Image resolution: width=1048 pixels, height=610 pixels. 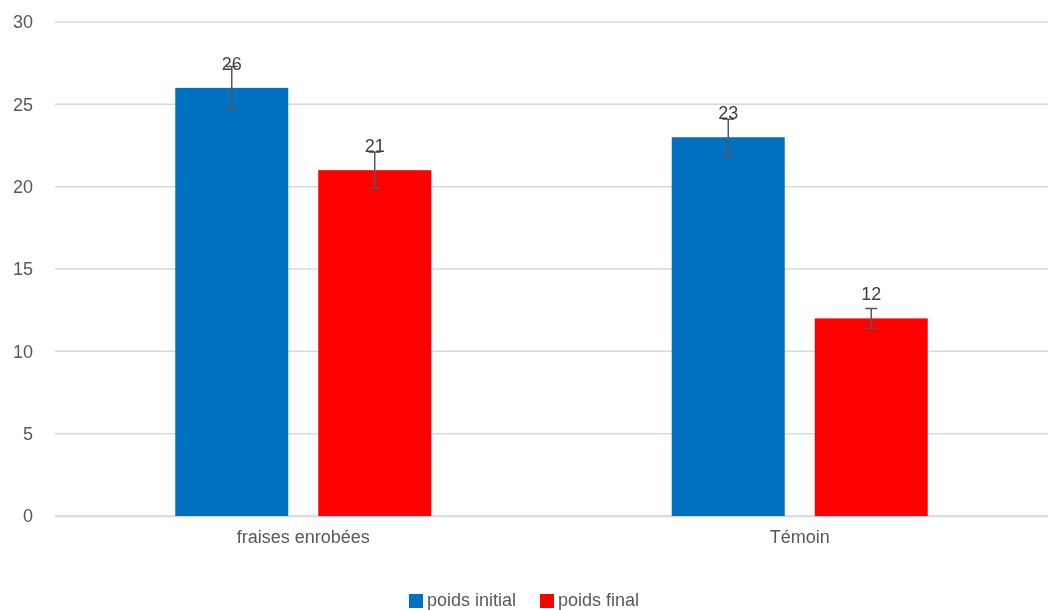 I want to click on y-tick-label: 20, so click(x=22, y=186).